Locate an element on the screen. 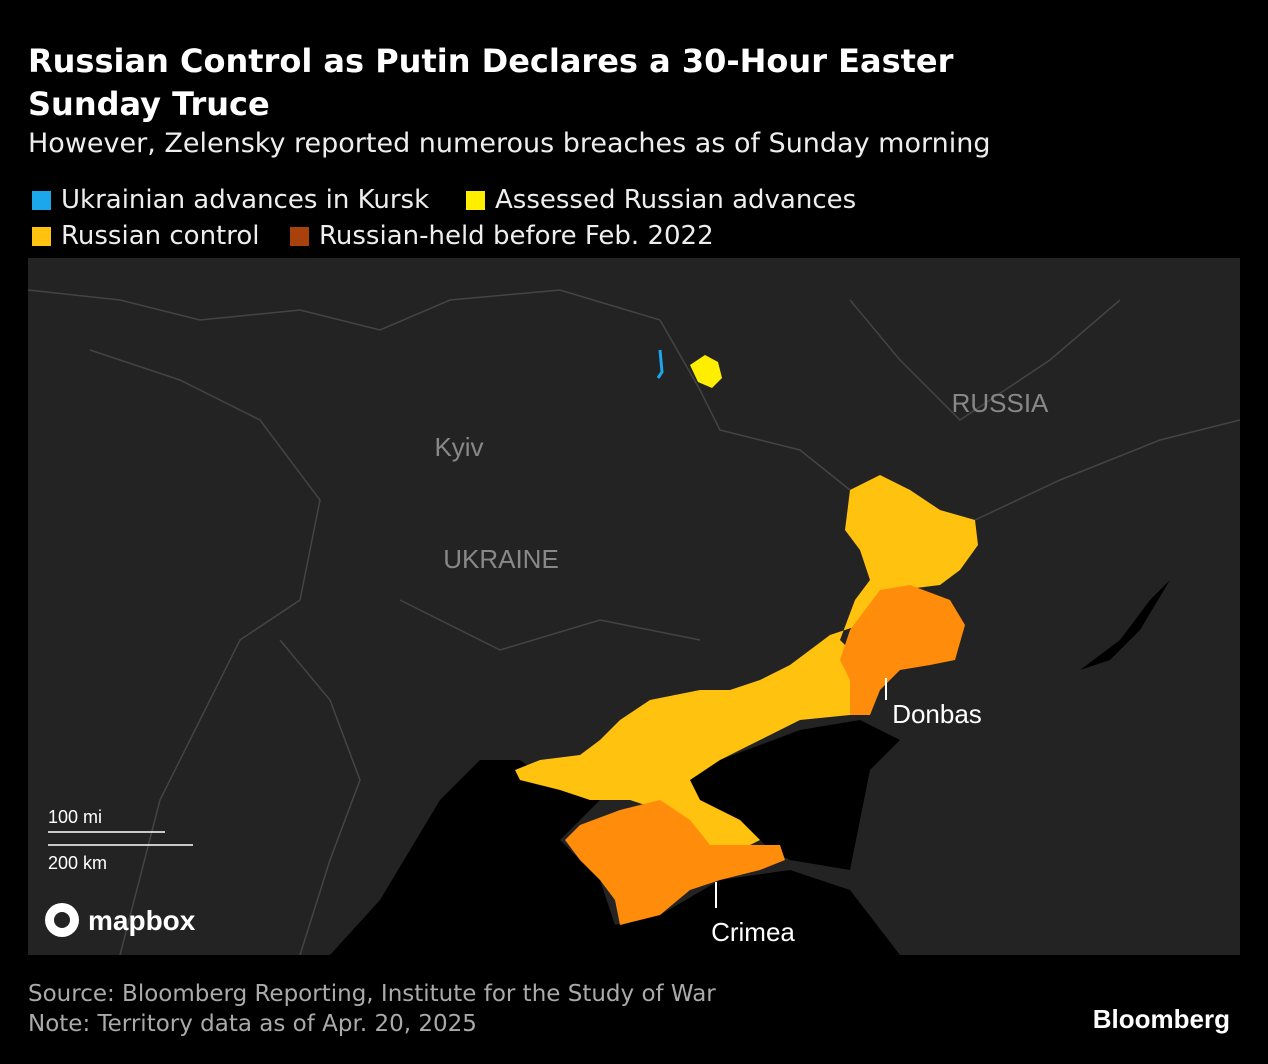 This screenshot has height=1064, width=1268. legend-item: Russian-held before Feb. 2022 is located at coordinates (502, 236).